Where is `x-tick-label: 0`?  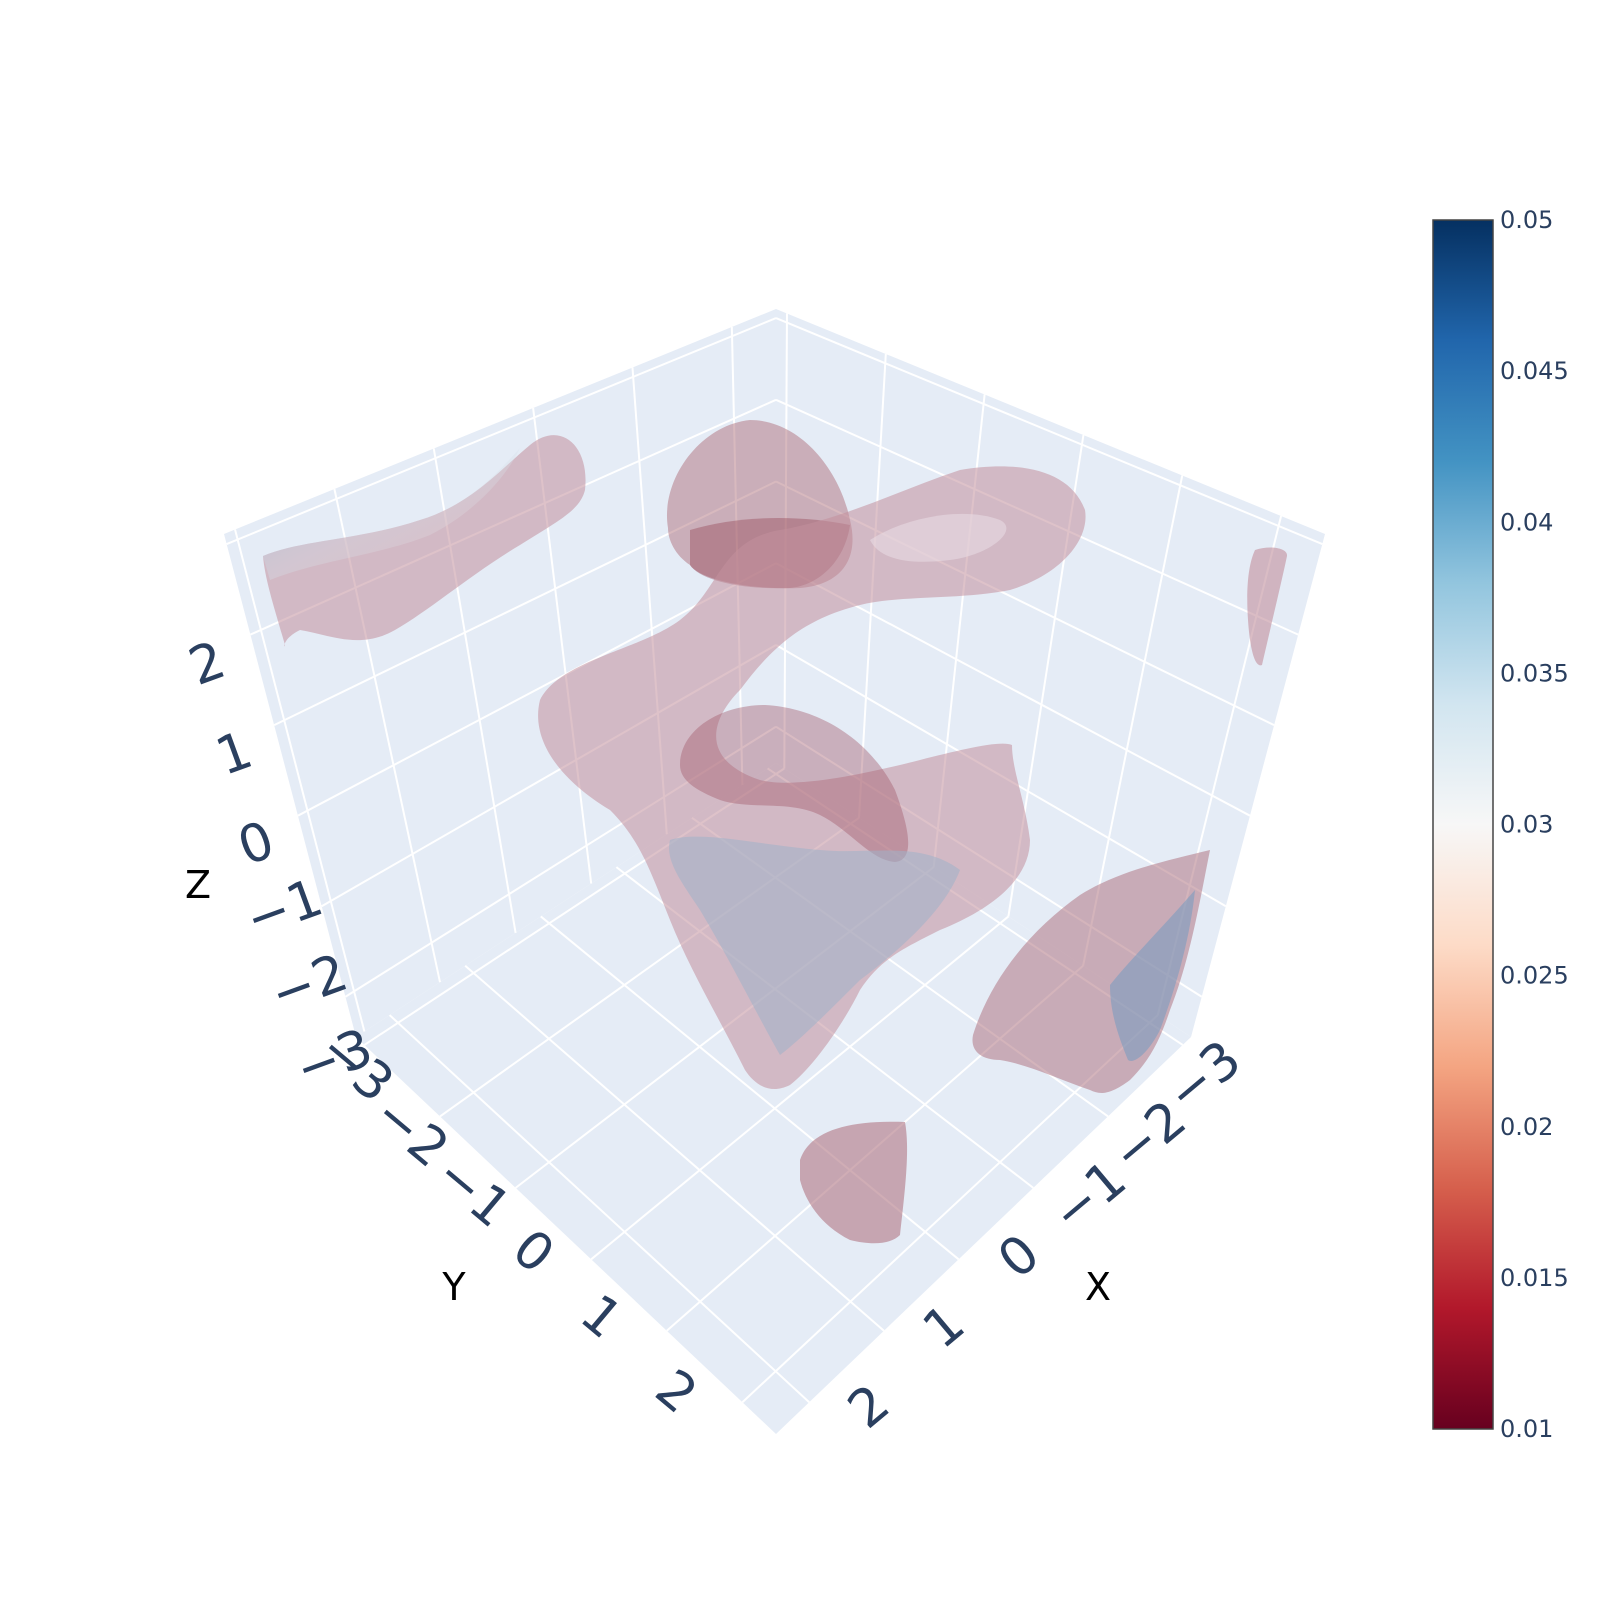 x-tick-label: 0 is located at coordinates (1019, 1256).